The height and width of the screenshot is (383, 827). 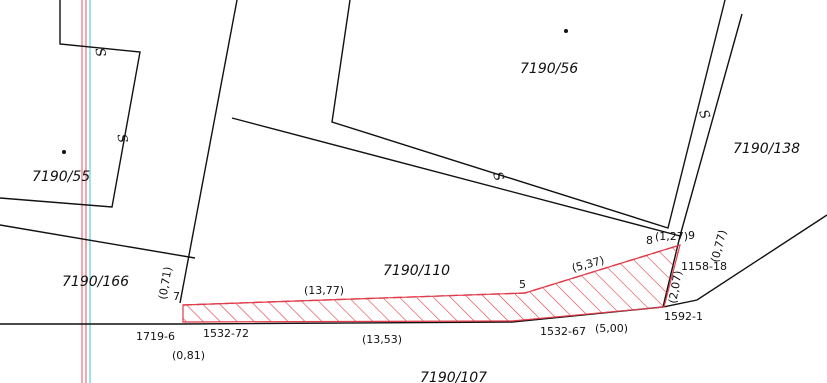 I want to click on parcel-label-110: 7190/110, so click(x=416, y=271).